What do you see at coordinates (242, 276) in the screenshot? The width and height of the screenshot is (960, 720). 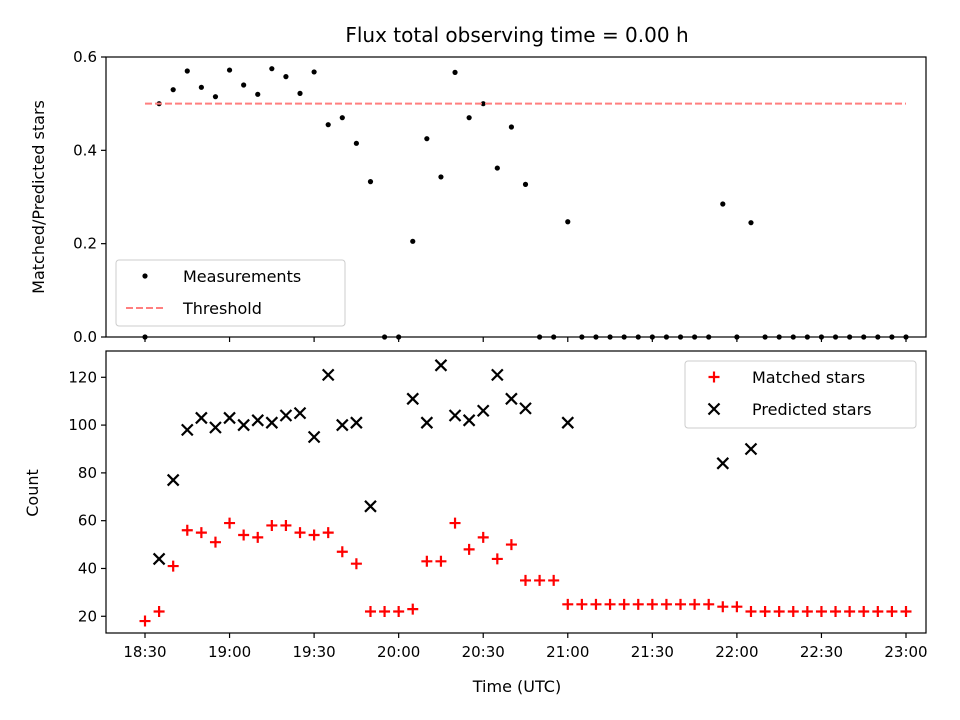 I see `legend-label-measurements: Measurements` at bounding box center [242, 276].